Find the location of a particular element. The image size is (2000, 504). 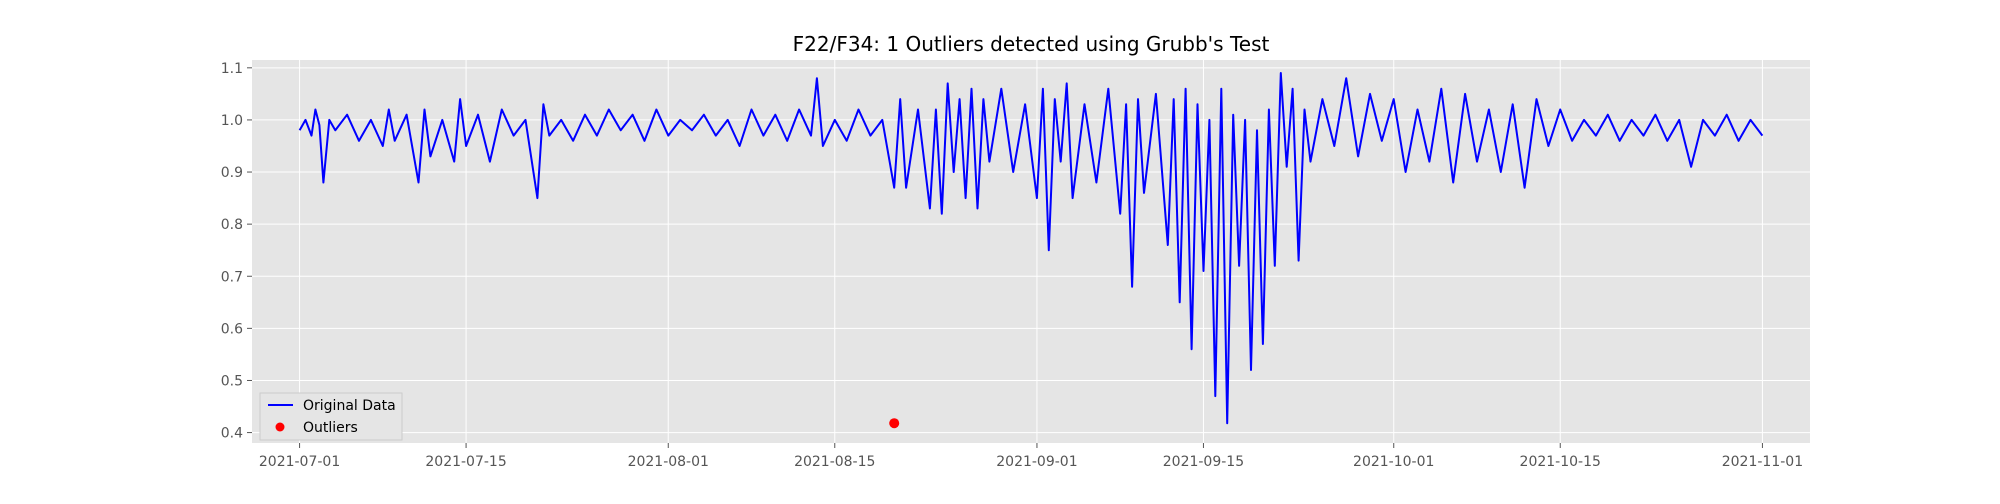

x-tick-label: 2021-09-01 is located at coordinates (1036, 462).